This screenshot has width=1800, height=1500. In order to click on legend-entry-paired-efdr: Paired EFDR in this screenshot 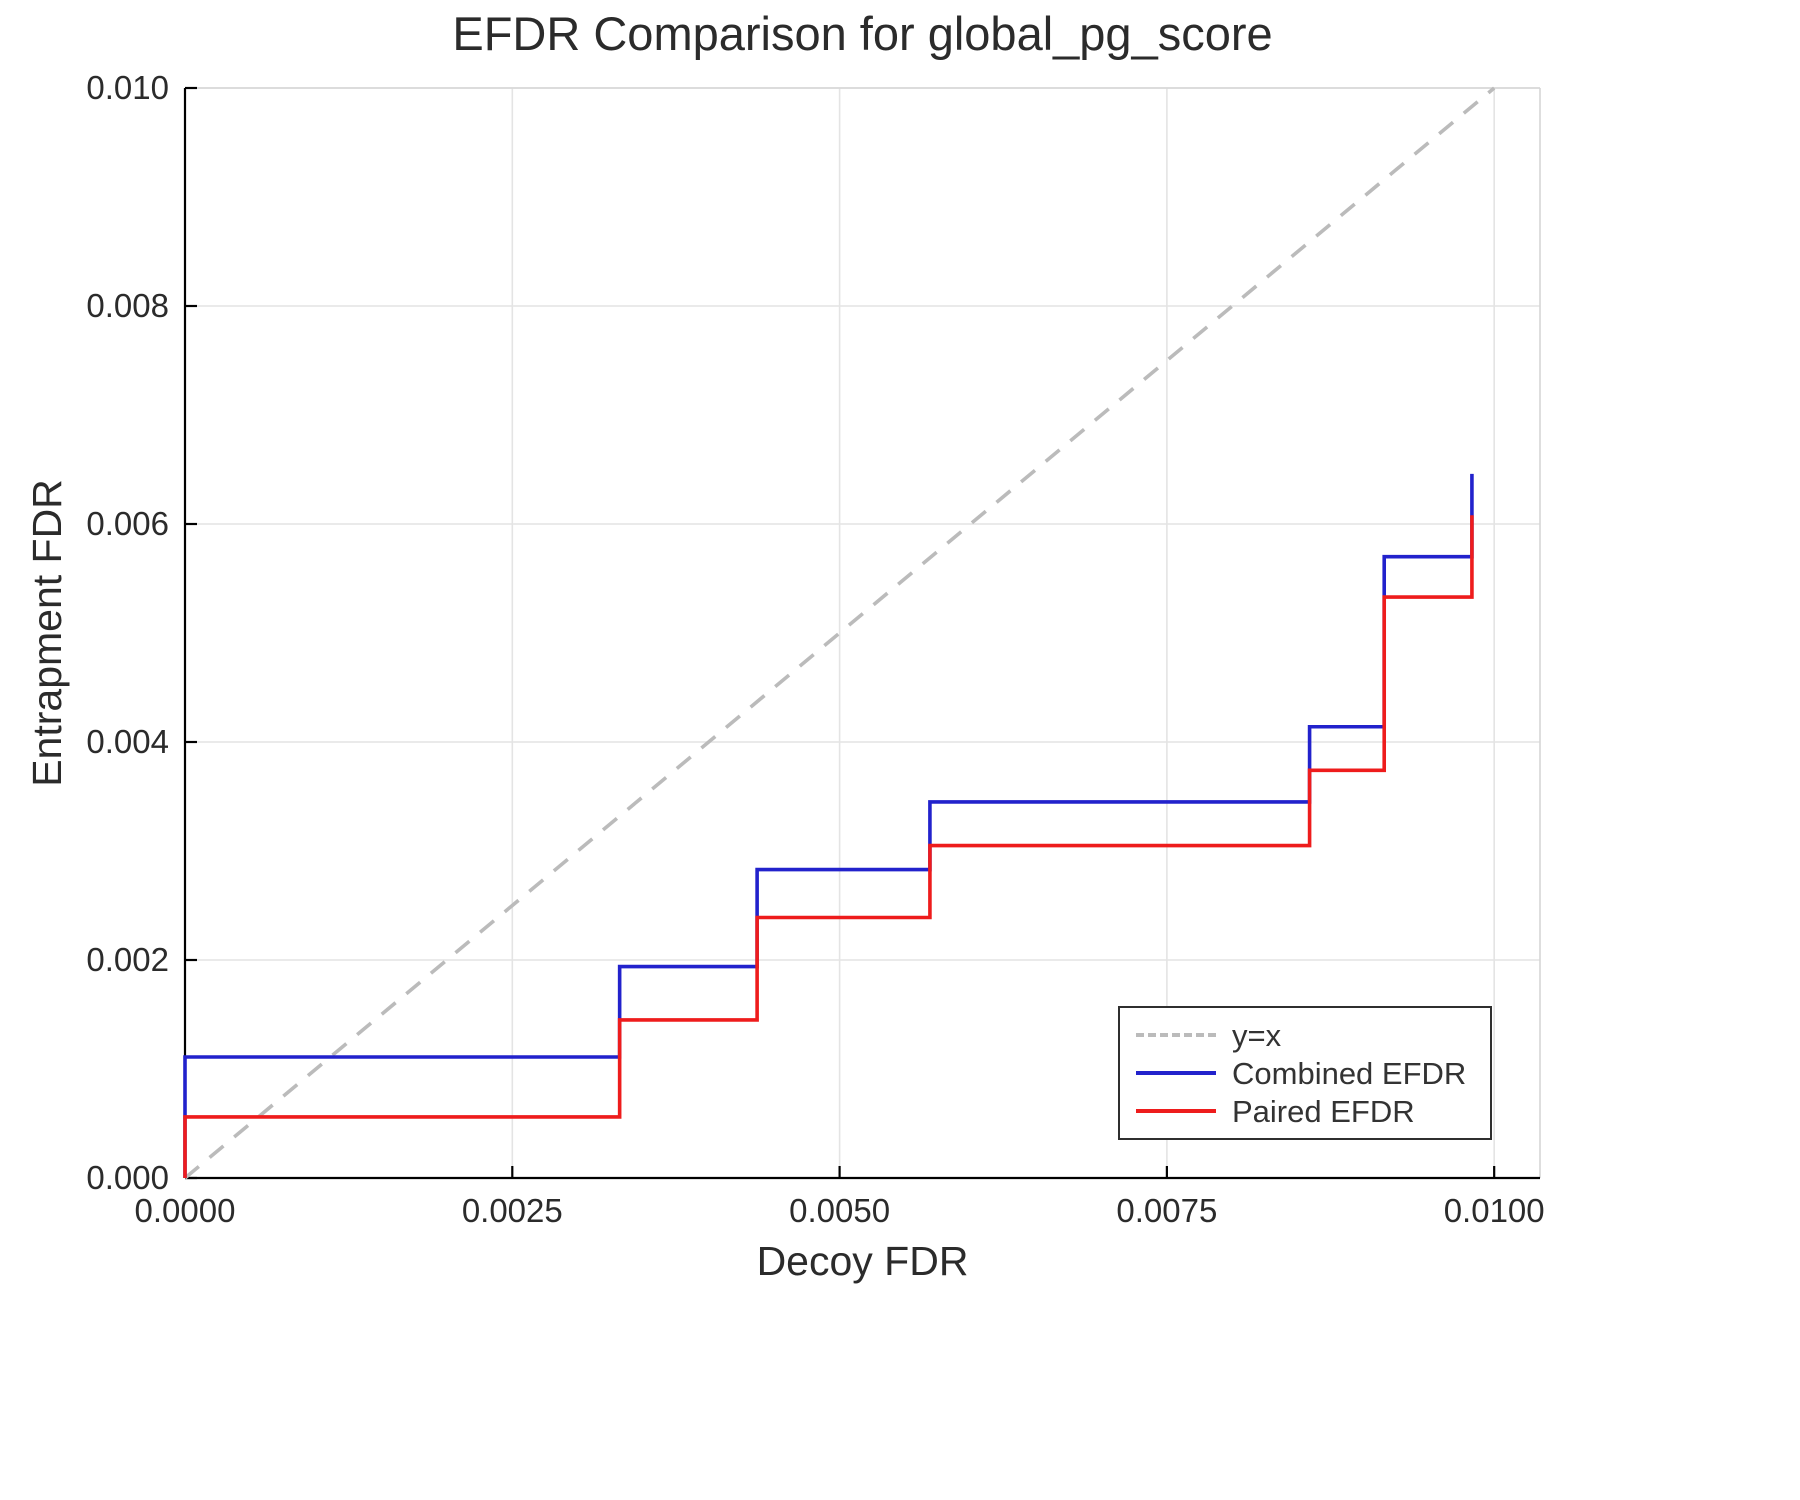, I will do `click(1308, 1111)`.